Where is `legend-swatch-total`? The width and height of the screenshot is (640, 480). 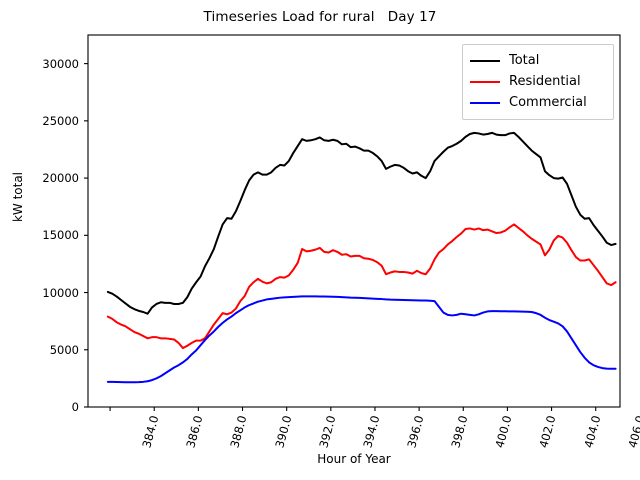
legend-swatch-total is located at coordinates (485, 60).